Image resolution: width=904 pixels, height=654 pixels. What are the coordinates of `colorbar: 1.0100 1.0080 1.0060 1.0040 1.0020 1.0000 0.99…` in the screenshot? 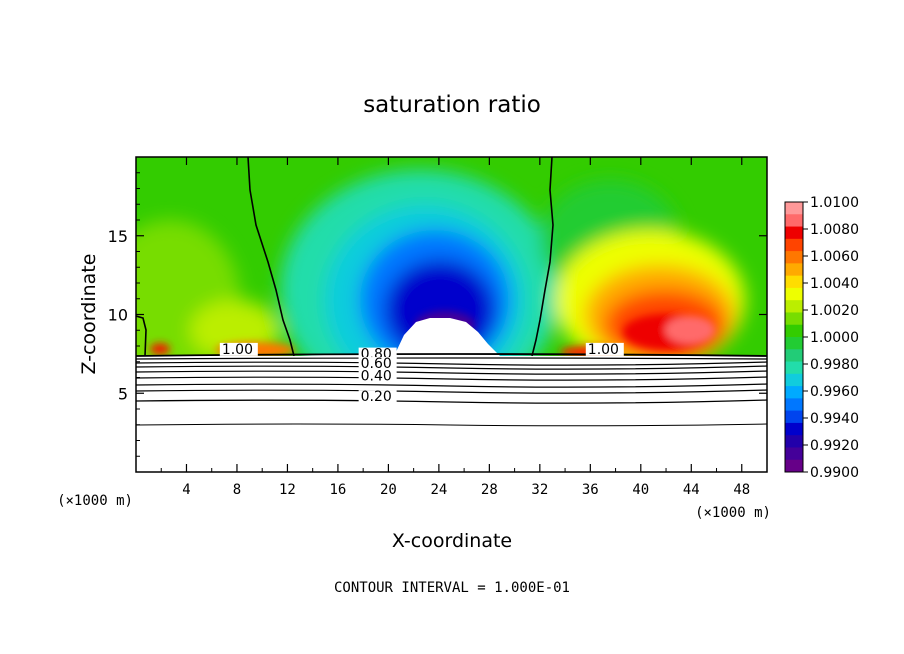 It's located at (821, 338).